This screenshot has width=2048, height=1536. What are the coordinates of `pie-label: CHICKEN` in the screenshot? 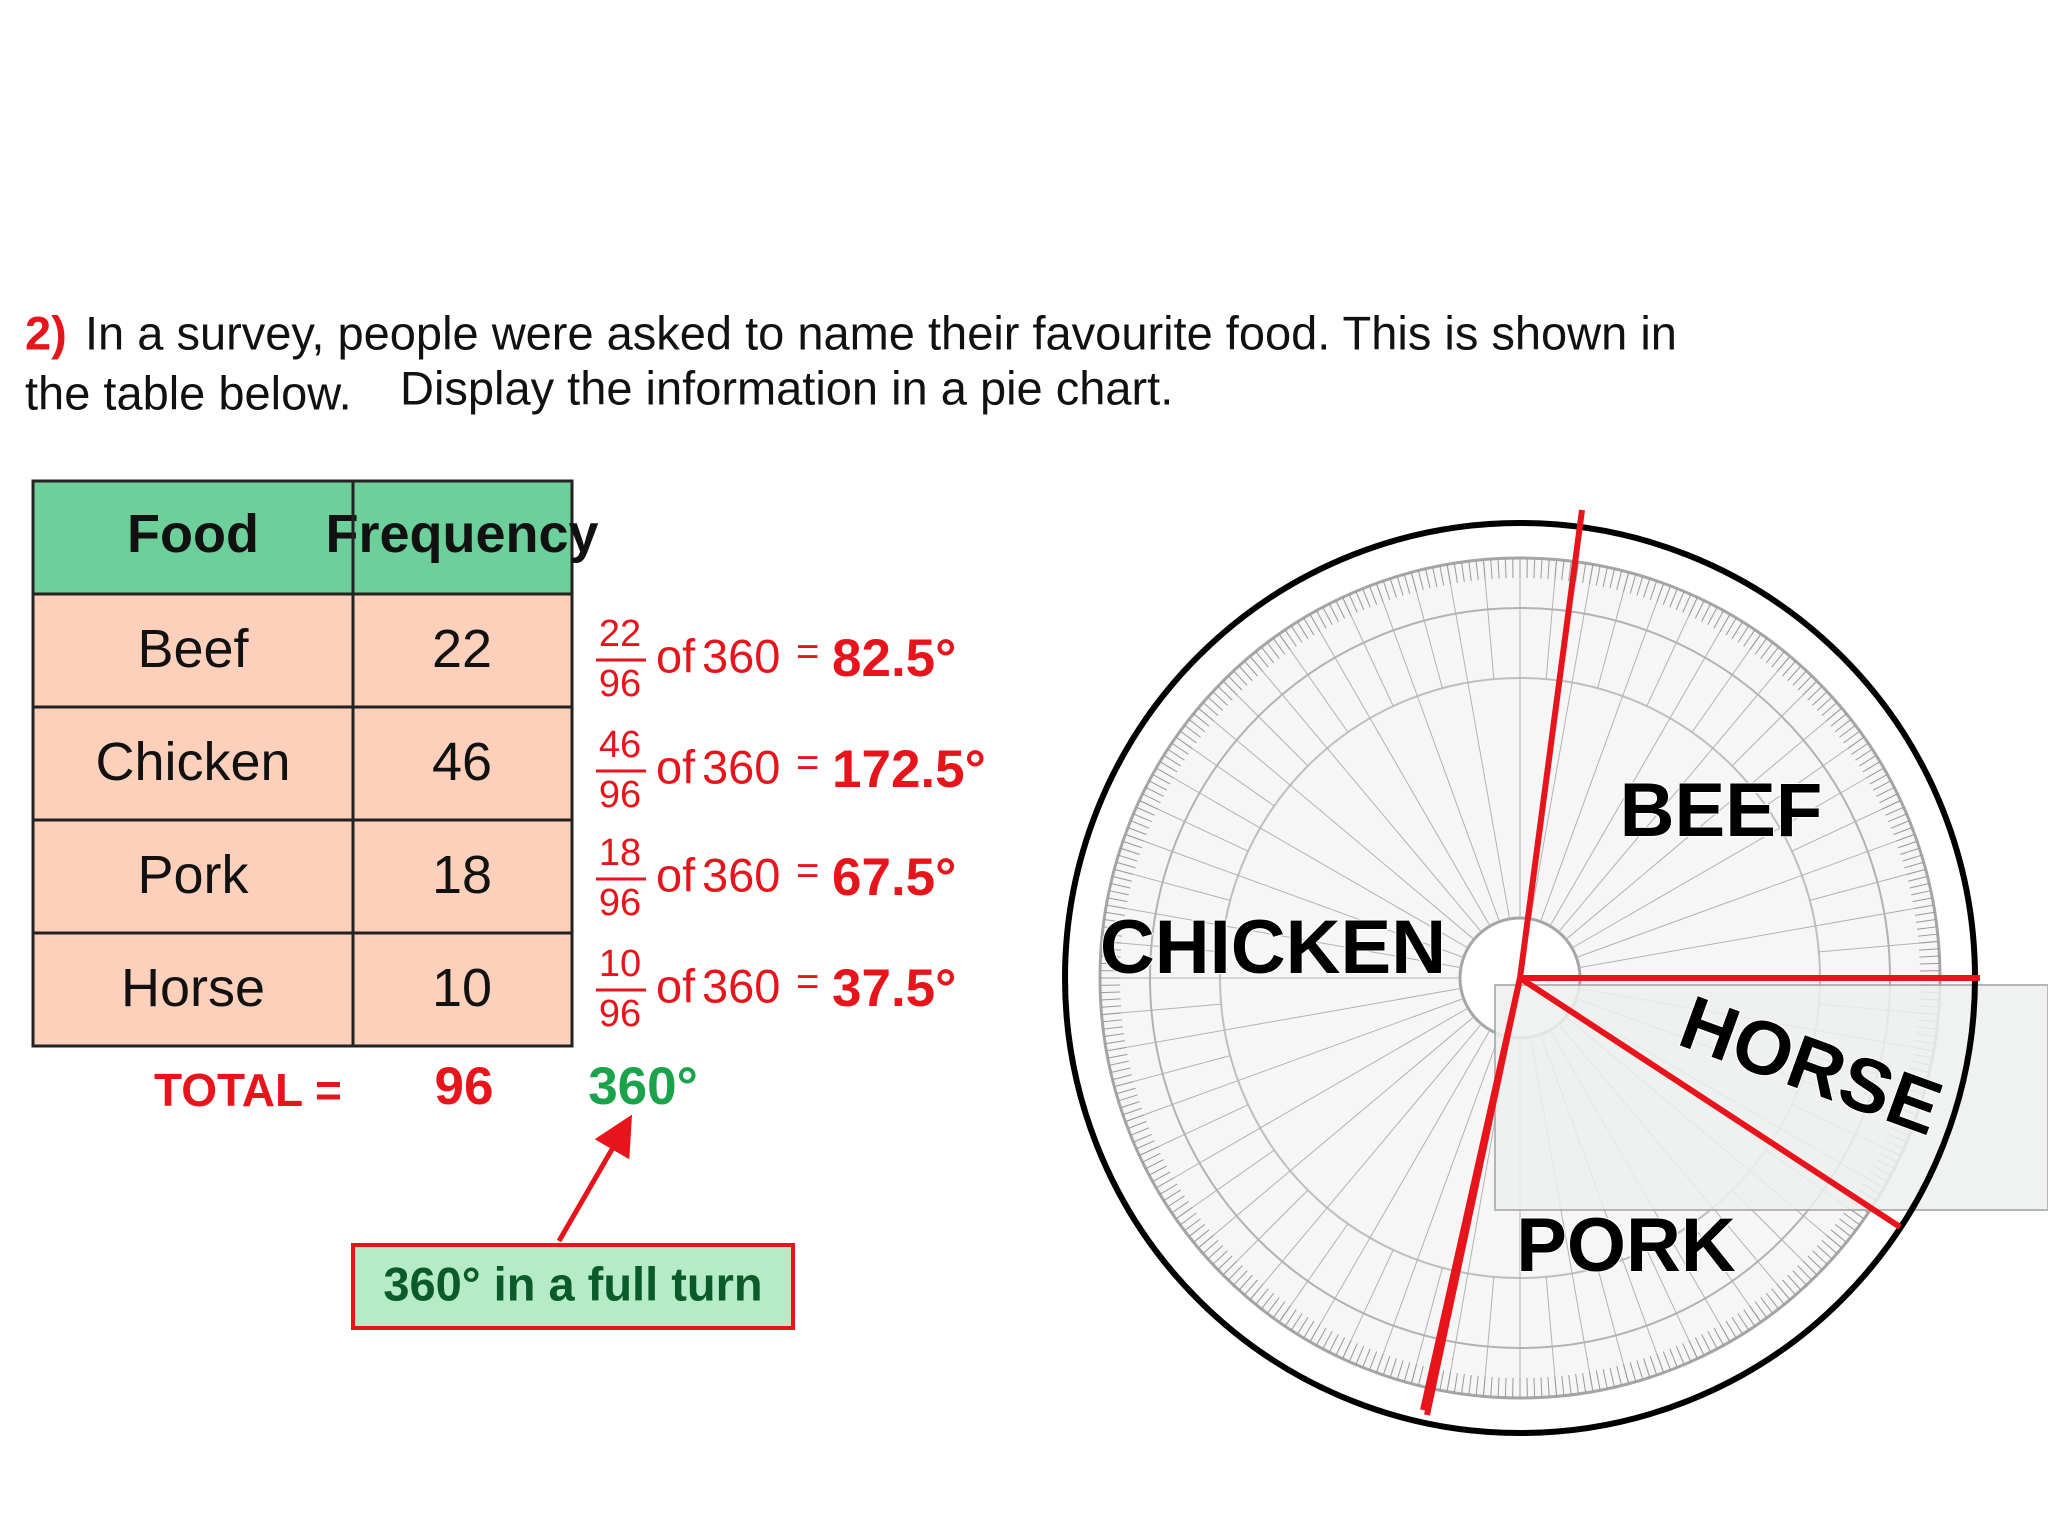 It's located at (1273, 947).